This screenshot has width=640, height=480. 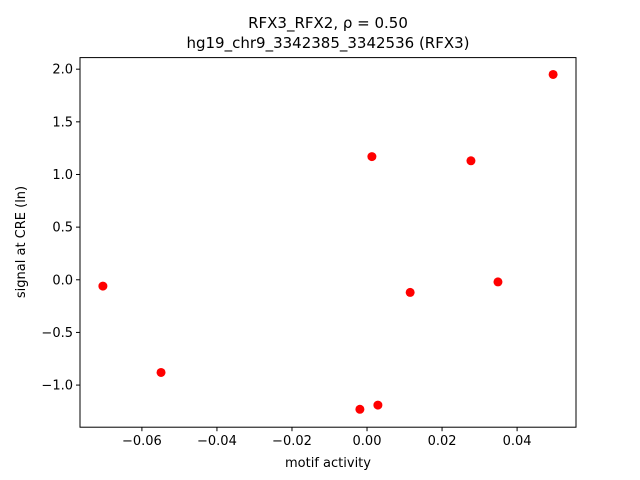 What do you see at coordinates (62, 280) in the screenshot?
I see `y-tick-label: 0.0` at bounding box center [62, 280].